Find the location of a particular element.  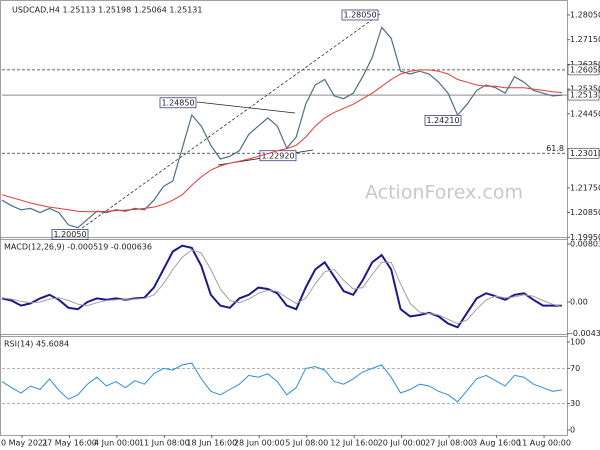

y-tick-label: 0 is located at coordinates (572, 430).